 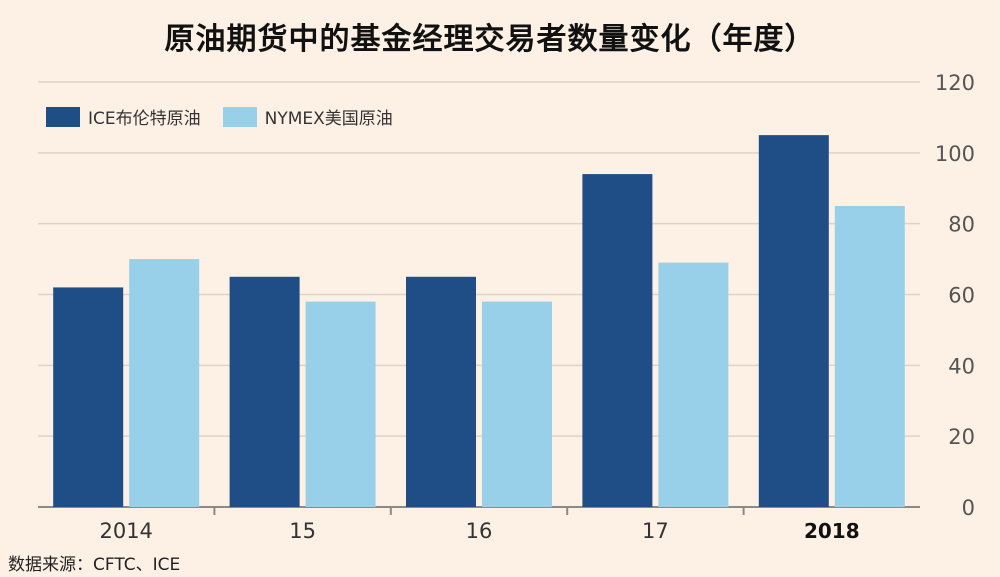 I want to click on y-tick-label: 120, so click(x=955, y=83).